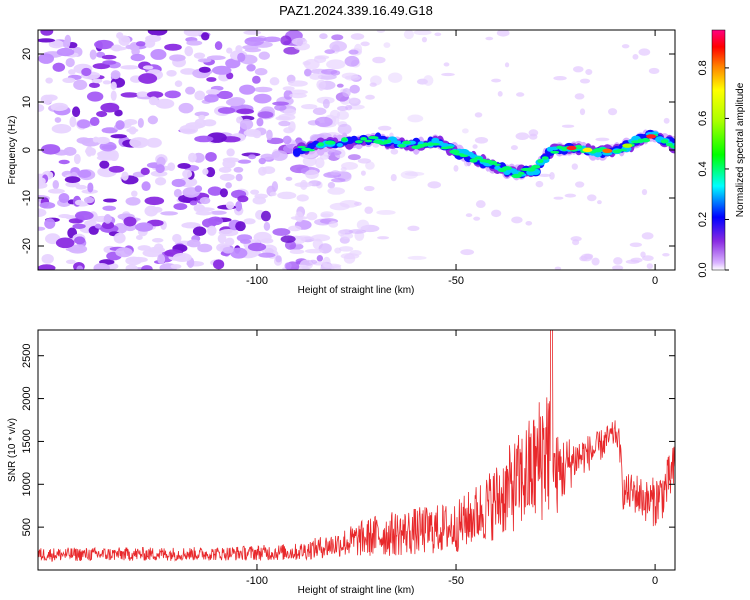 The width and height of the screenshot is (750, 600). I want to click on colorbar-tick-label: 0.2, so click(703, 219).